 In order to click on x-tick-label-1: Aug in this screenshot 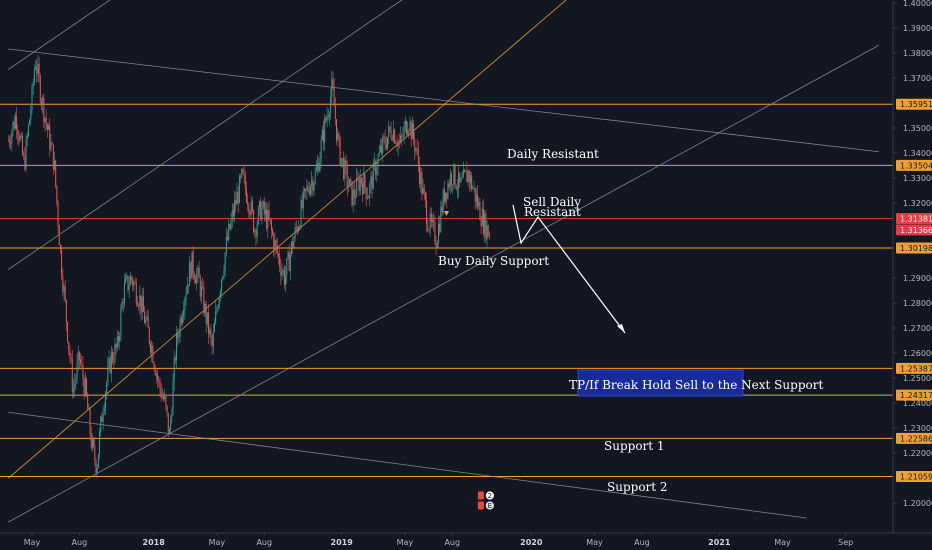, I will do `click(80, 542)`.